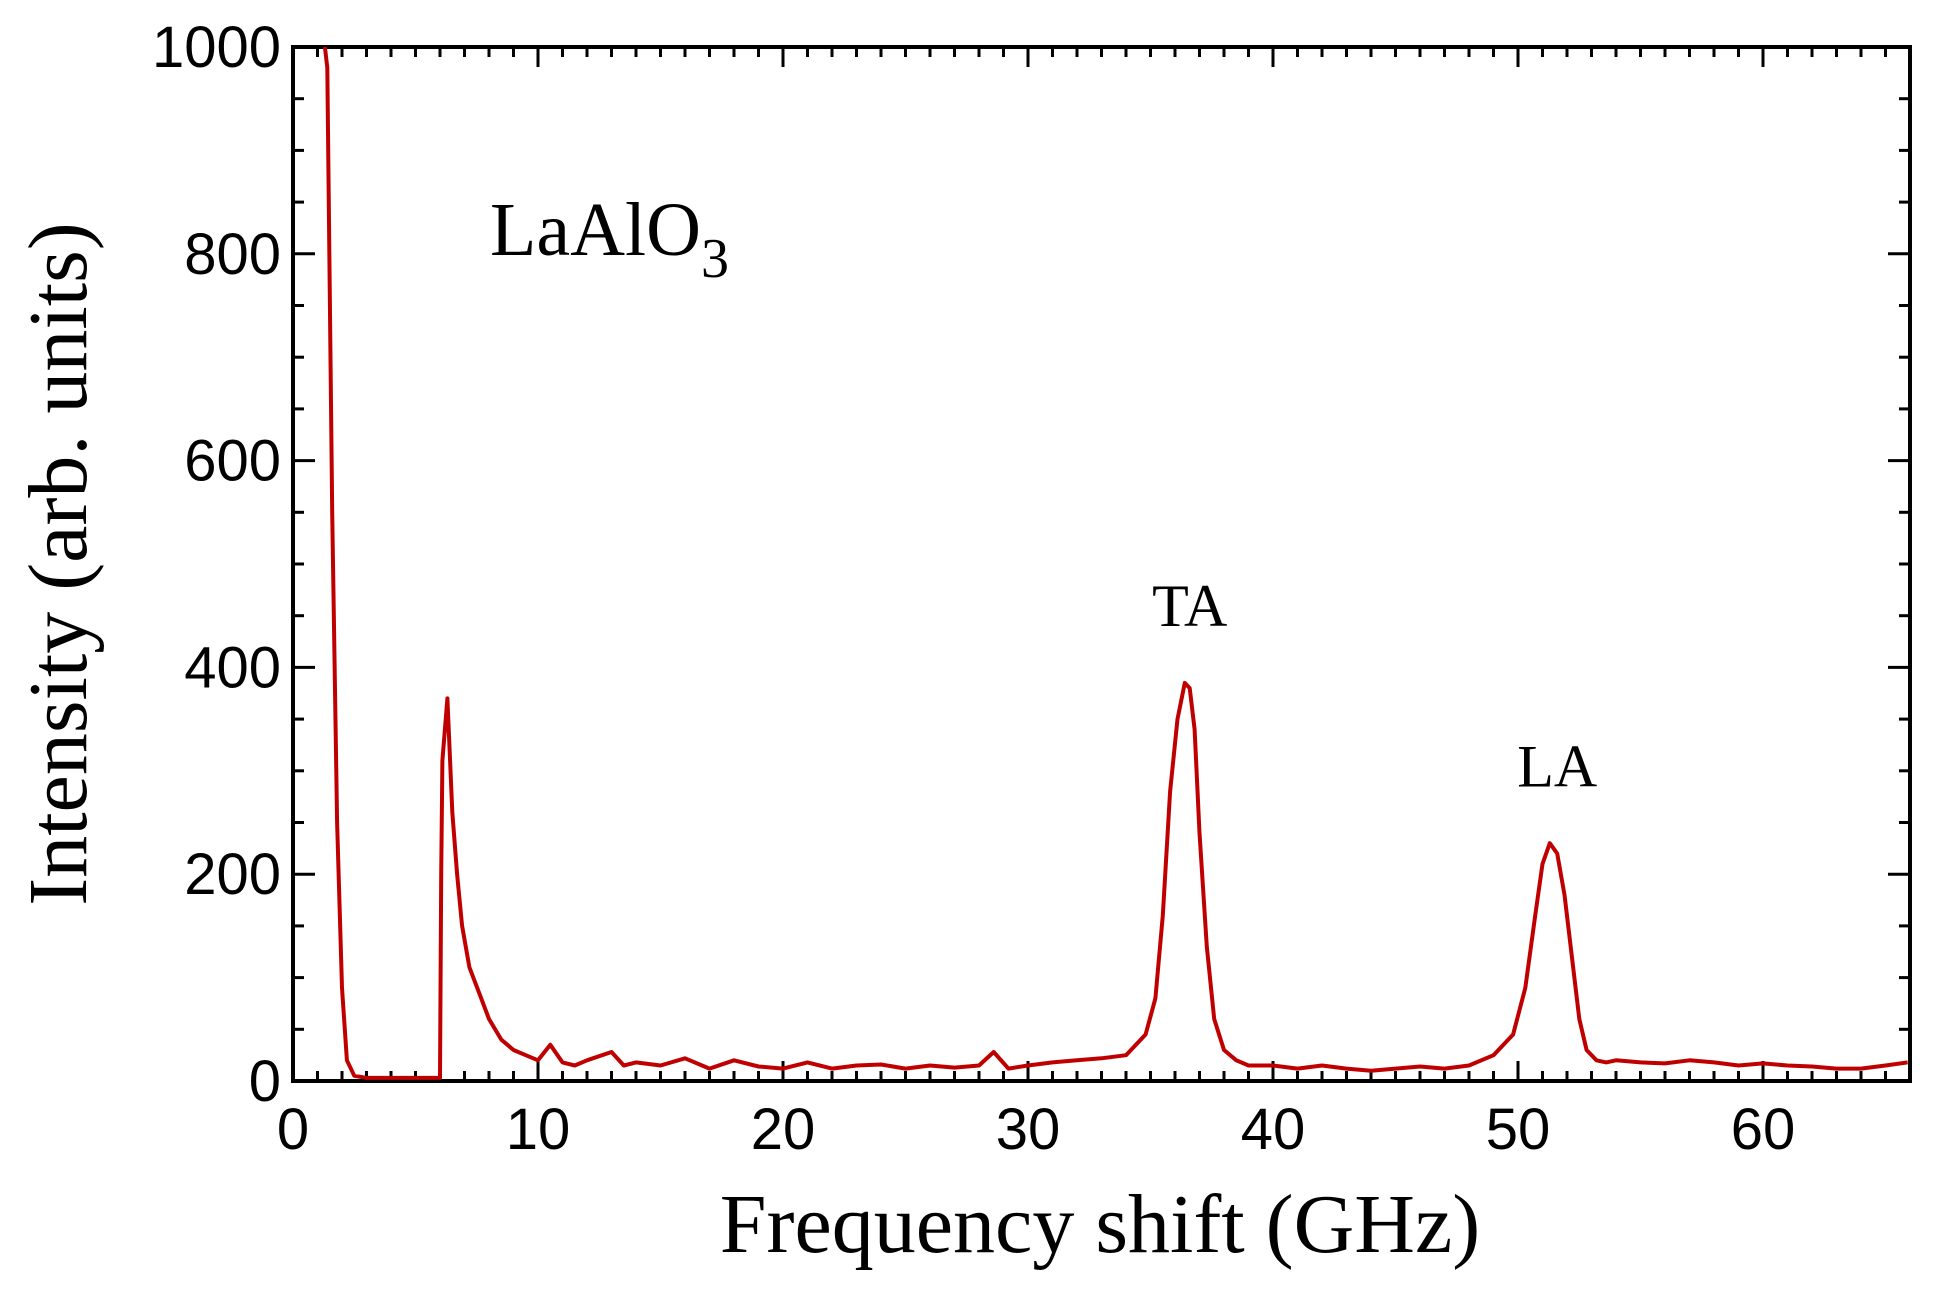 Image resolution: width=1937 pixels, height=1295 pixels. Describe the element at coordinates (1557, 766) in the screenshot. I see `peak-label-la: LA` at that location.